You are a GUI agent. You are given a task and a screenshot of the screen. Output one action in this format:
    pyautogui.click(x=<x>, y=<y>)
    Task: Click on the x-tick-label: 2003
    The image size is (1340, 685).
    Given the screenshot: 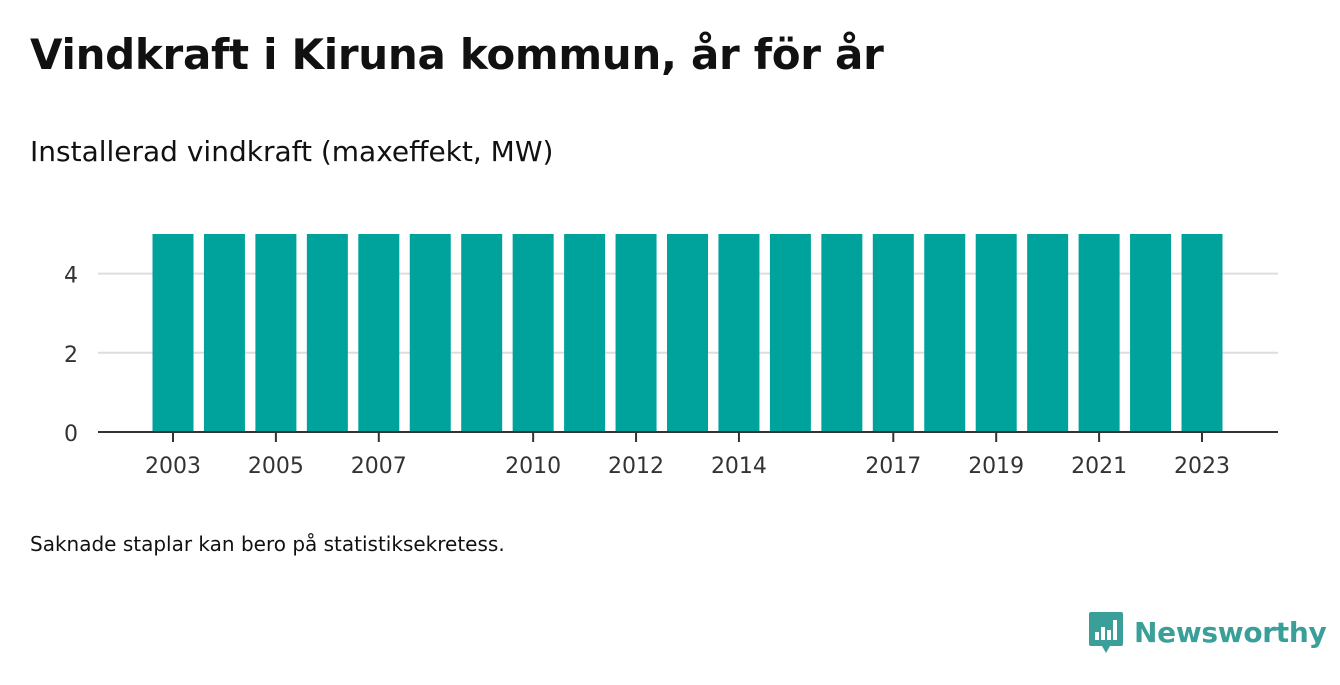 What is the action you would take?
    pyautogui.click(x=173, y=466)
    